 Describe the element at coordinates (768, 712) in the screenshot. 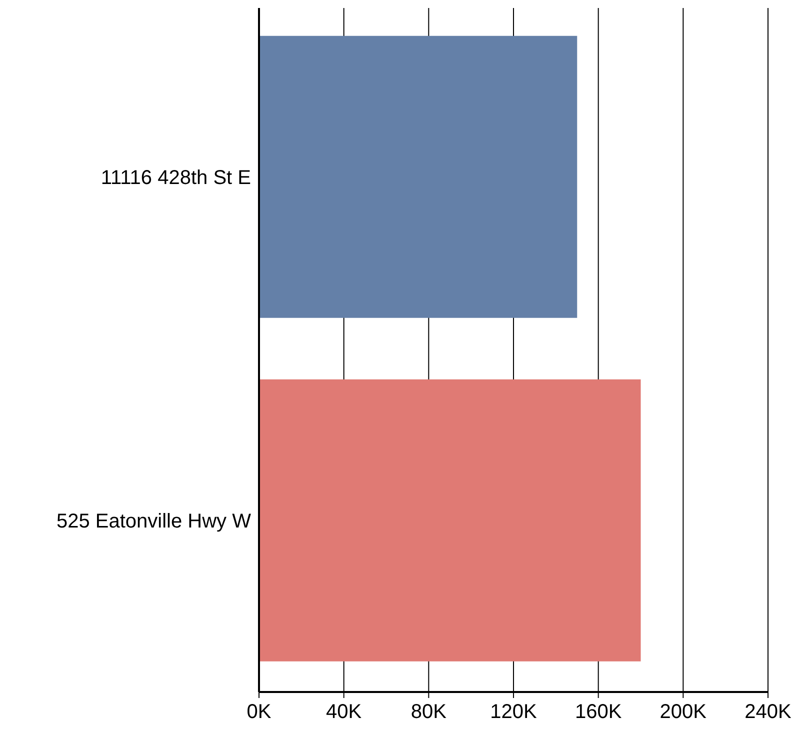

I see `x-tick-label: 240K` at that location.